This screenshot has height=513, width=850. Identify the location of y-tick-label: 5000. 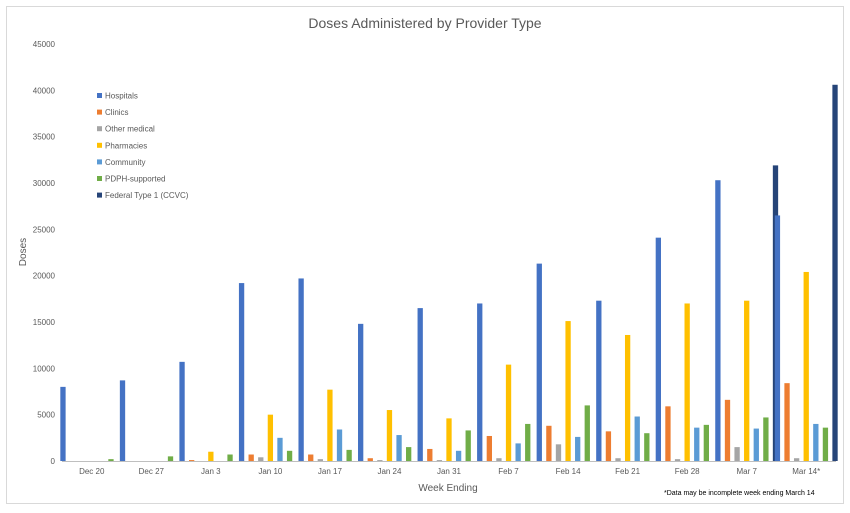
(46, 415).